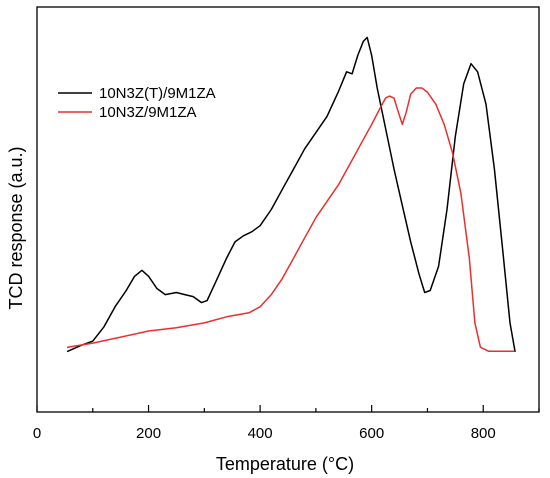 The width and height of the screenshot is (550, 478). What do you see at coordinates (148, 433) in the screenshot?
I see `x-tick-label: 200` at bounding box center [148, 433].